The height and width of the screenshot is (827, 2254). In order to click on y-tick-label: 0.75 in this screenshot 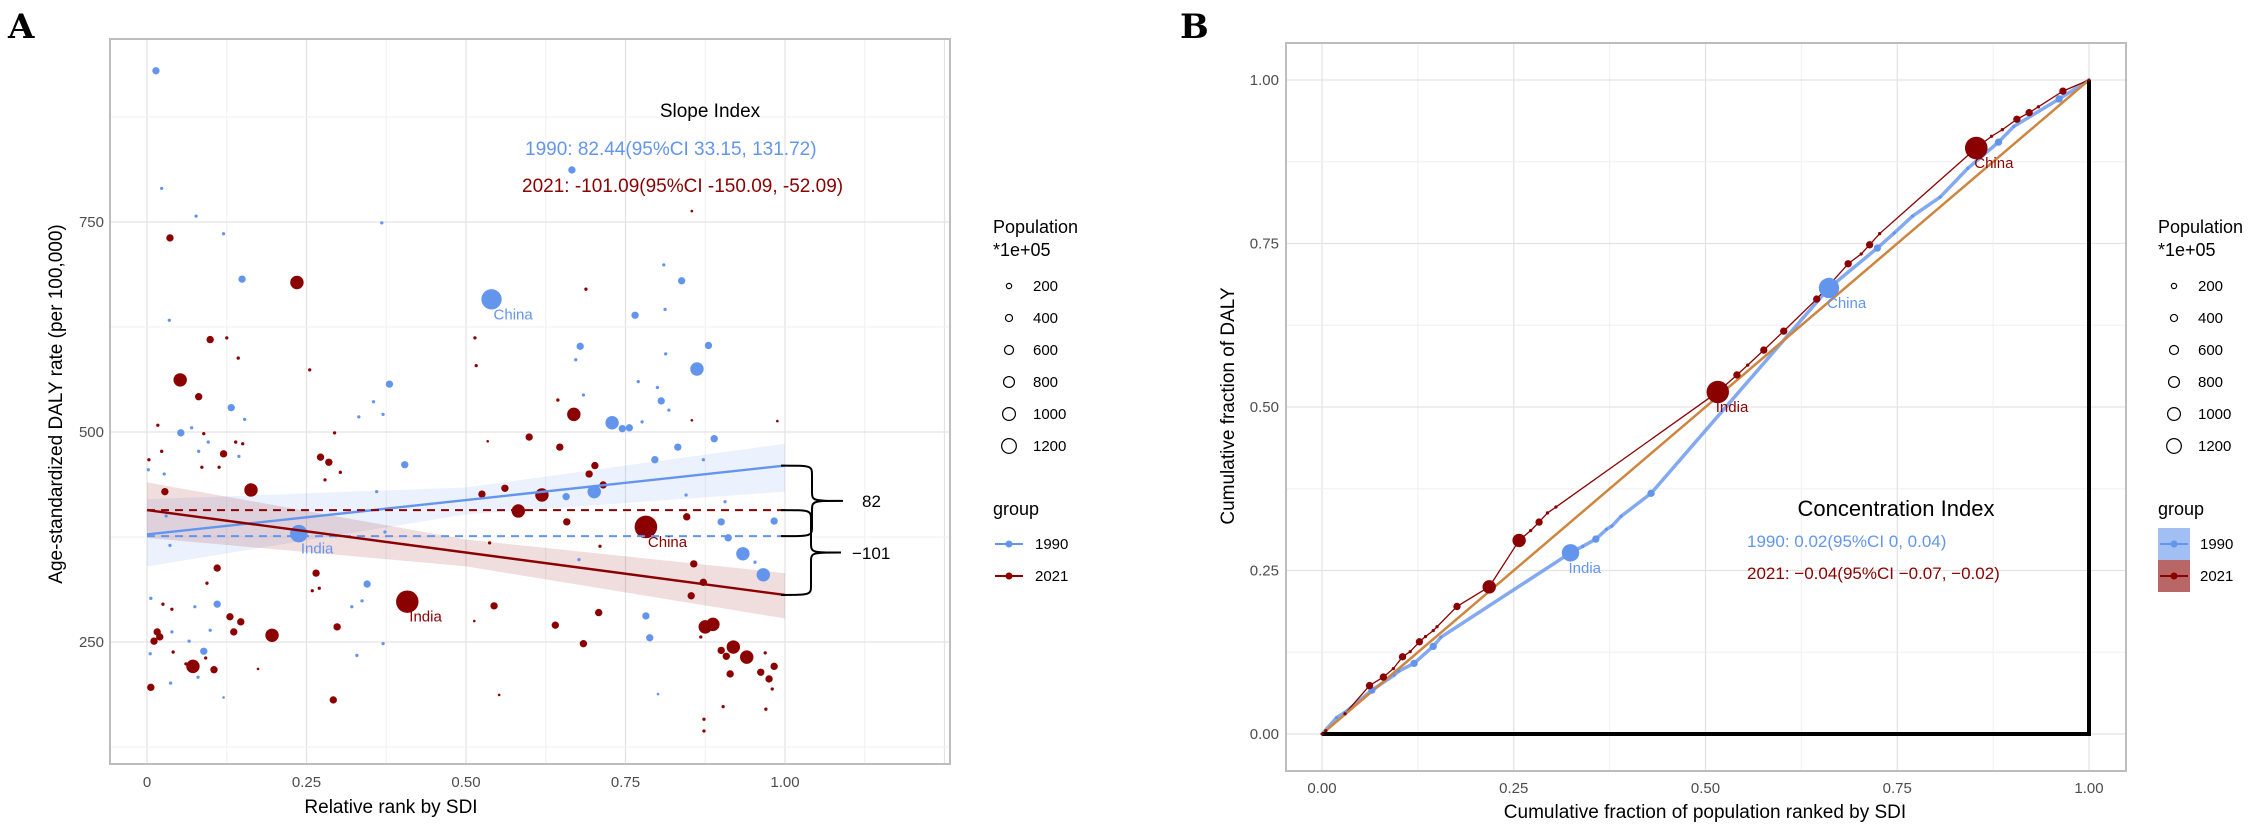, I will do `click(1264, 244)`.